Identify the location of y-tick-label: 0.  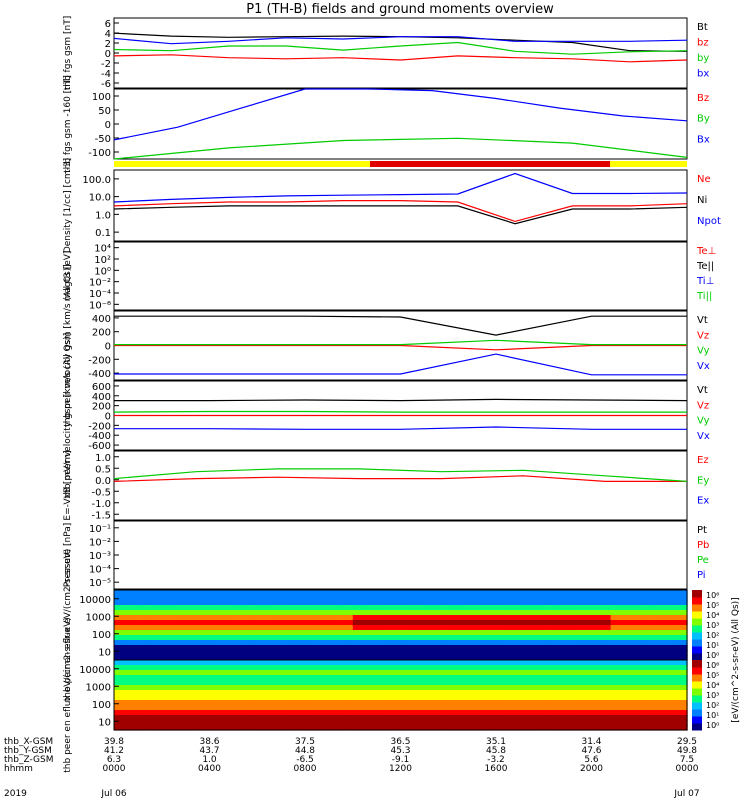
(108, 347).